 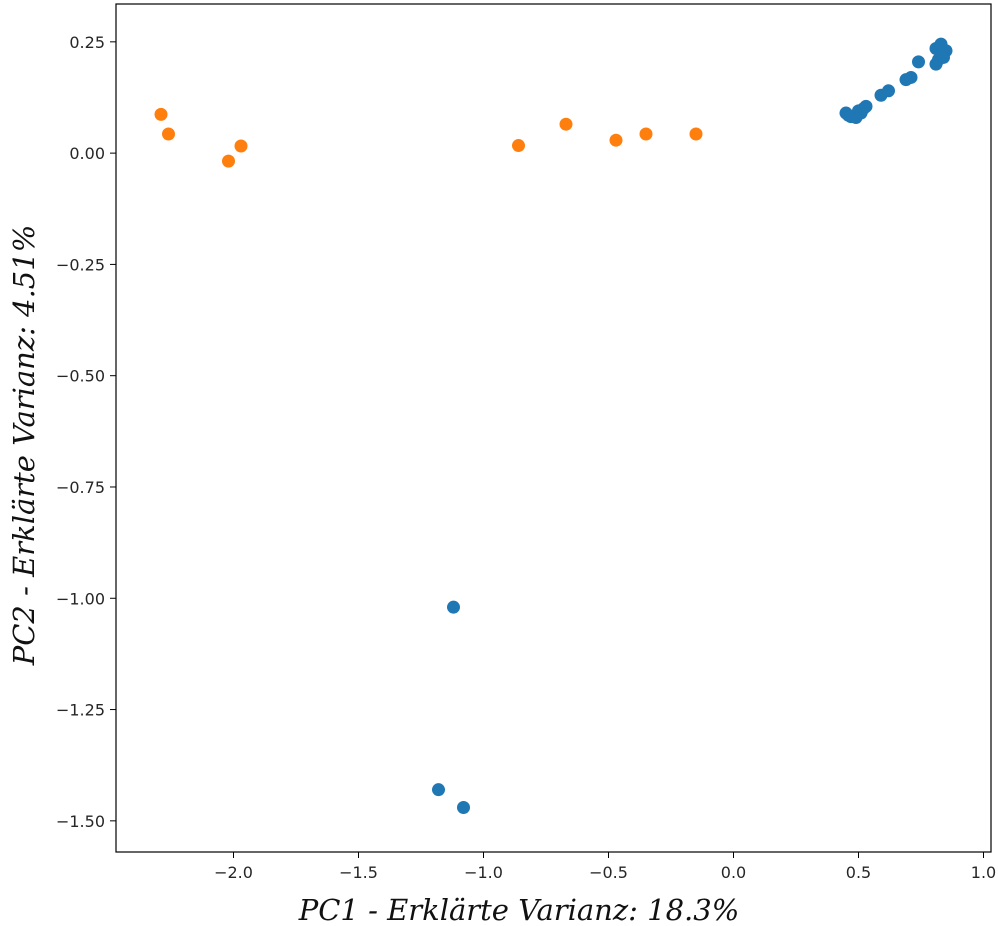 I want to click on y-tick-label: −1.25, so click(x=80, y=710).